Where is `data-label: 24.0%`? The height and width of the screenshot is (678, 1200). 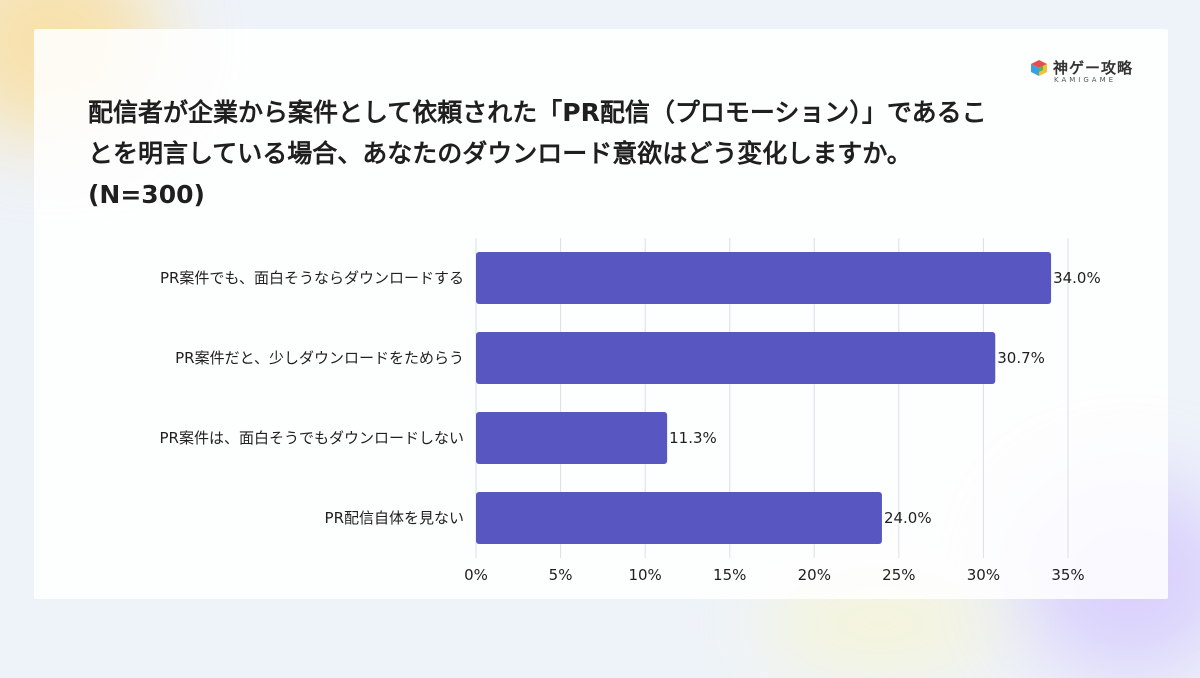 data-label: 24.0% is located at coordinates (908, 518).